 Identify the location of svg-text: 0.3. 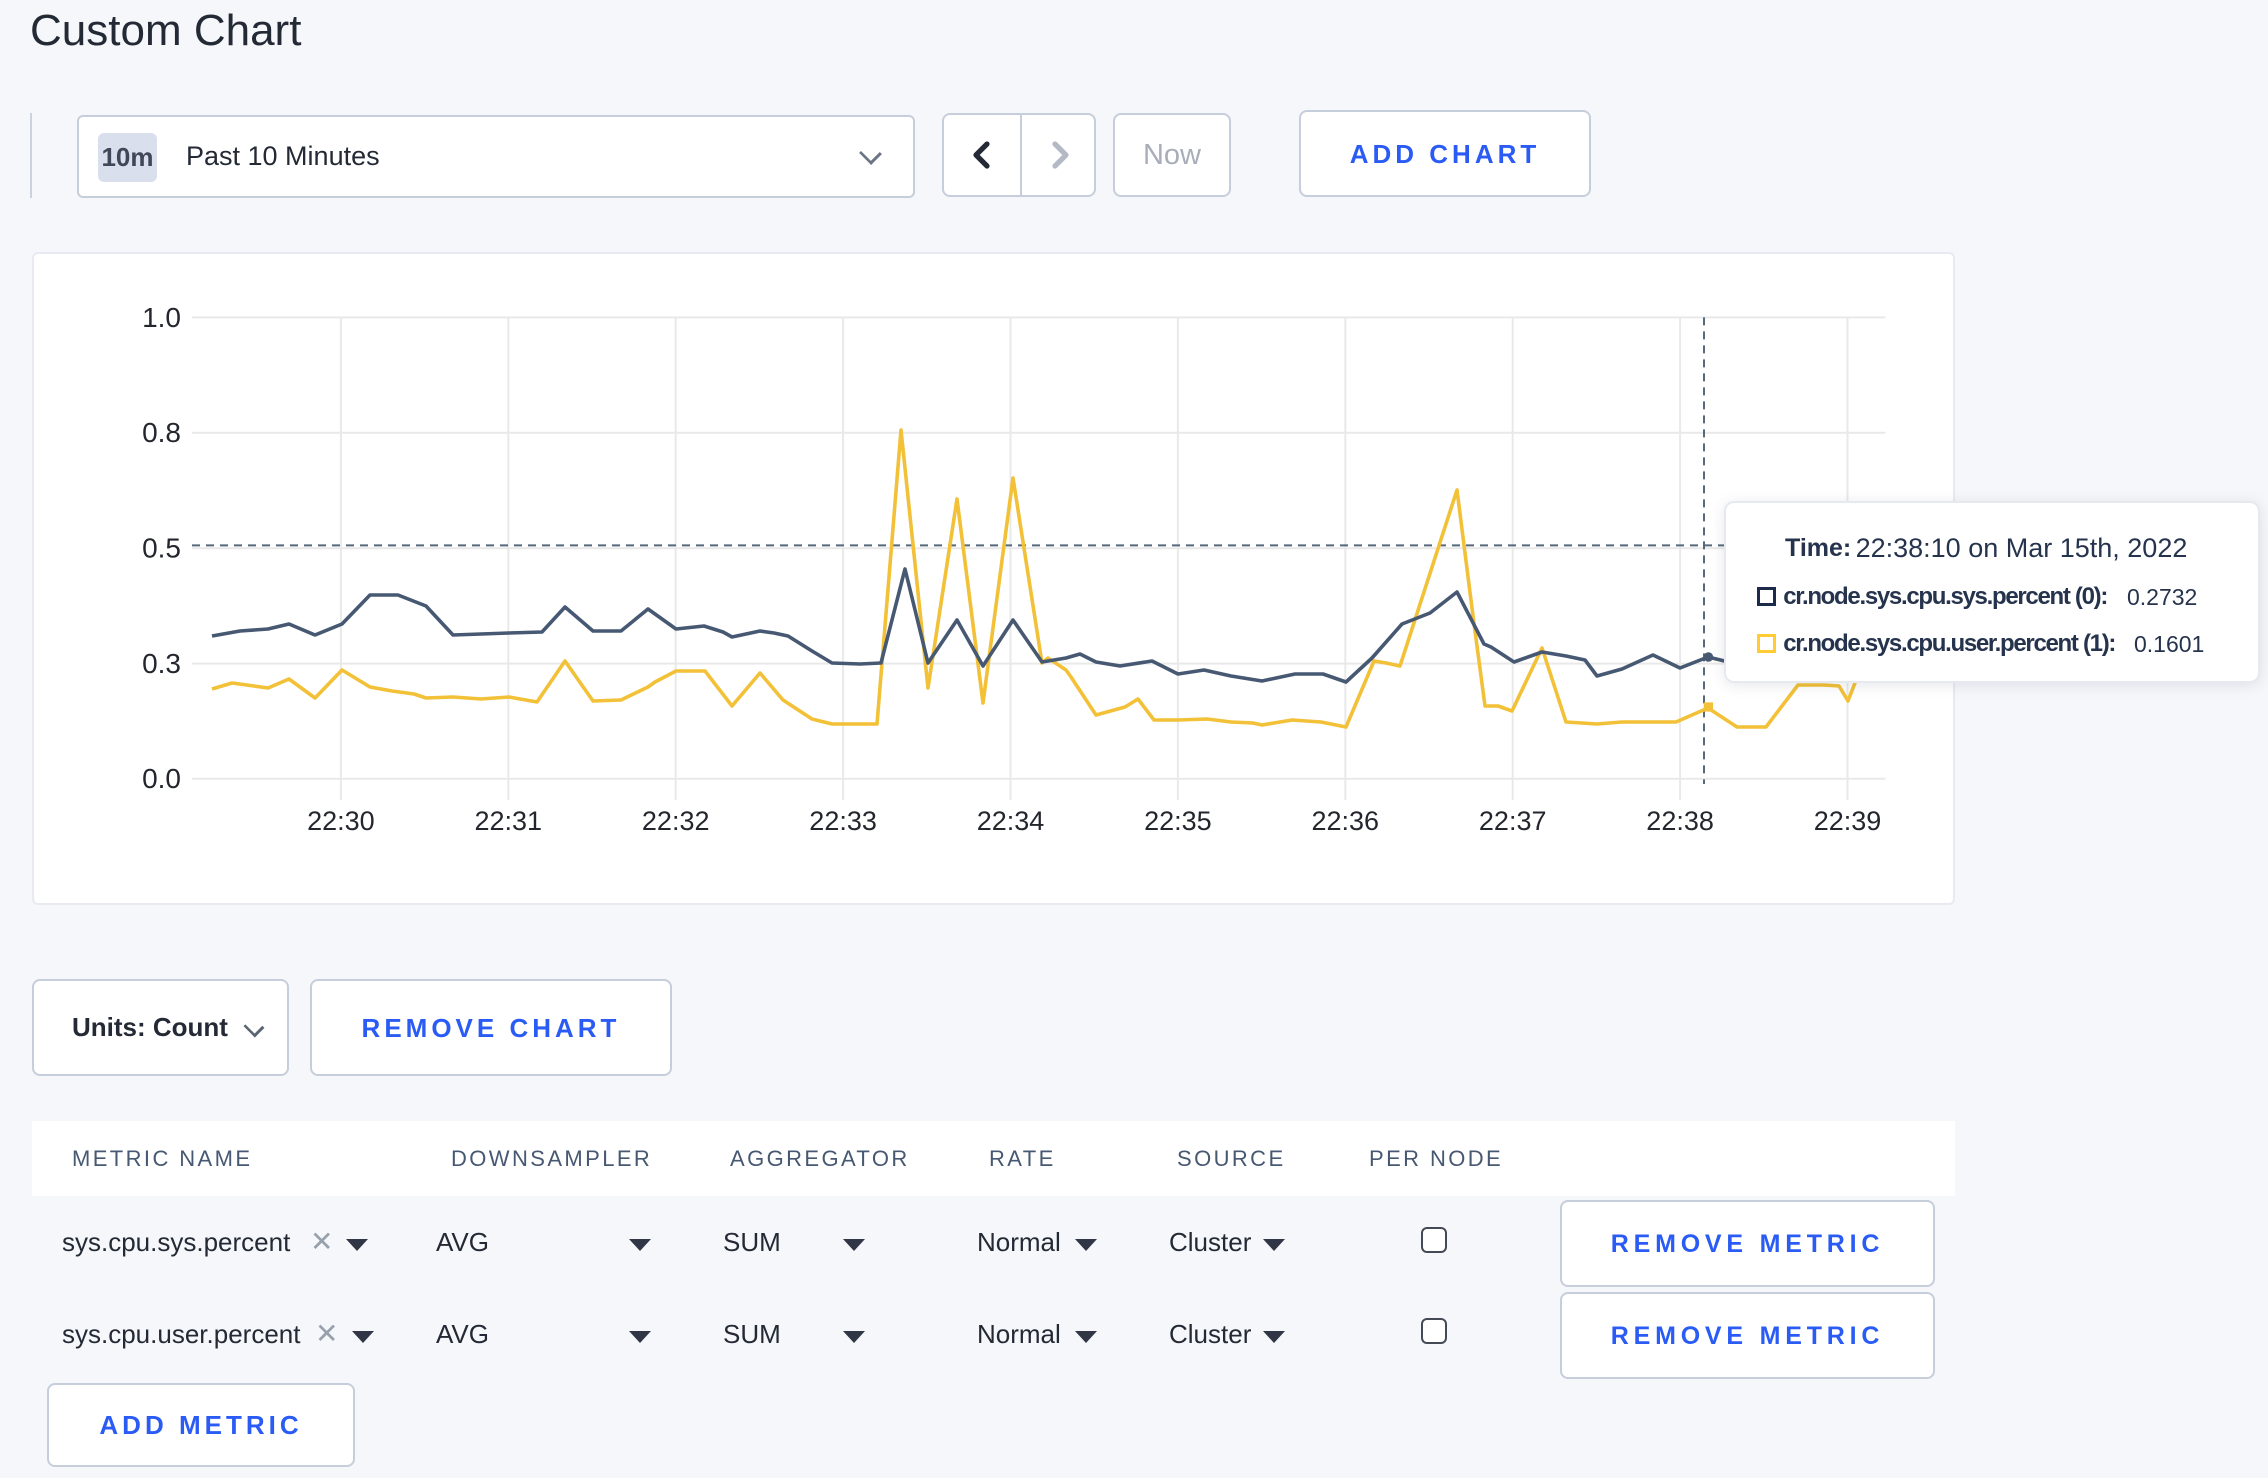
(161, 663).